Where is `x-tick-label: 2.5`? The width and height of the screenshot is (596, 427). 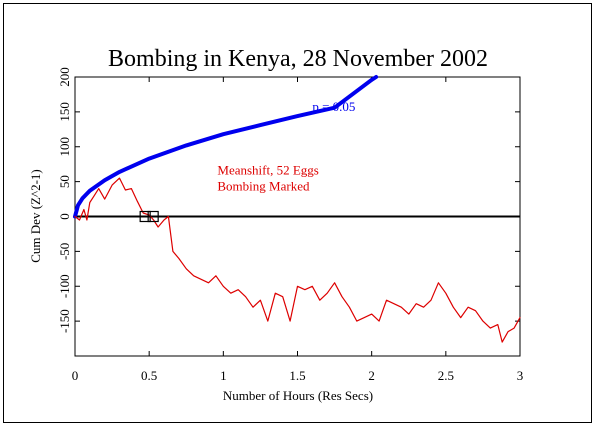
x-tick-label: 2.5 is located at coordinates (446, 375).